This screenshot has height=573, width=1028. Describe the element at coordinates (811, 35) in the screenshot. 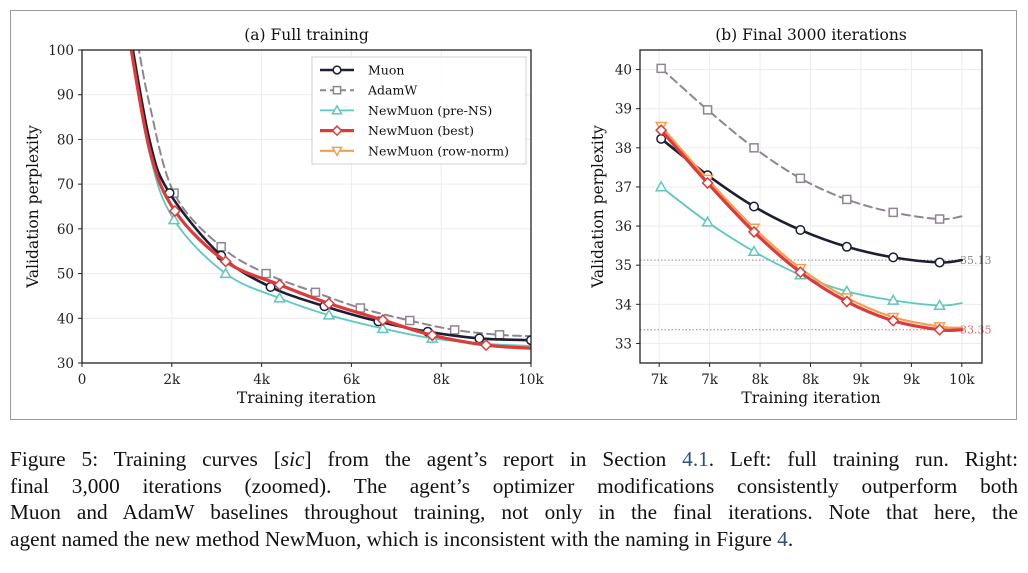

I see `chart-title: (b) Final 3000 iterations` at that location.